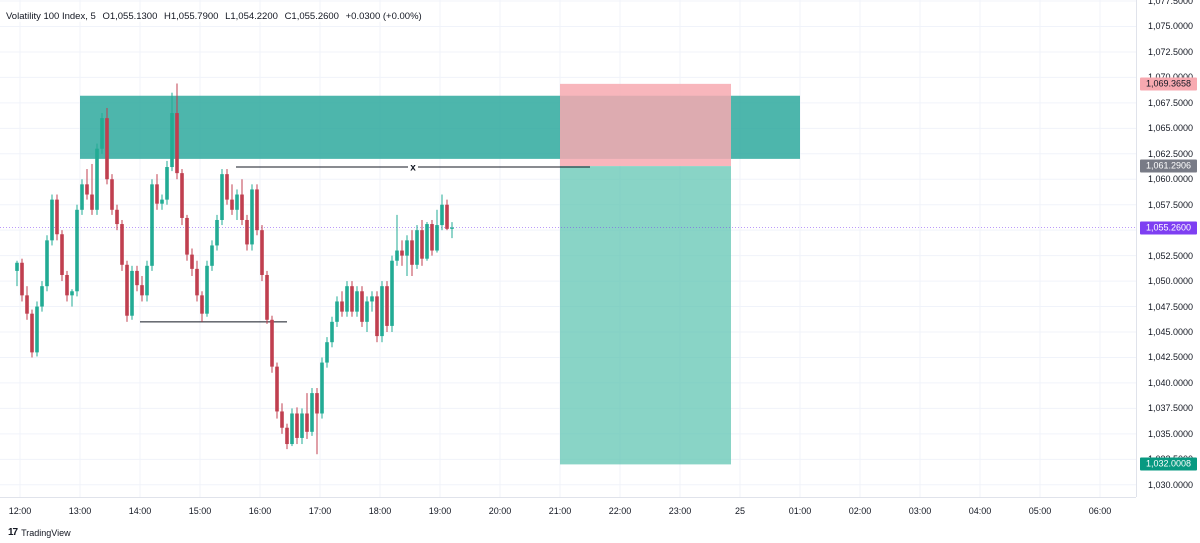 The width and height of the screenshot is (1200, 543). I want to click on stop-zone, so click(645, 125).